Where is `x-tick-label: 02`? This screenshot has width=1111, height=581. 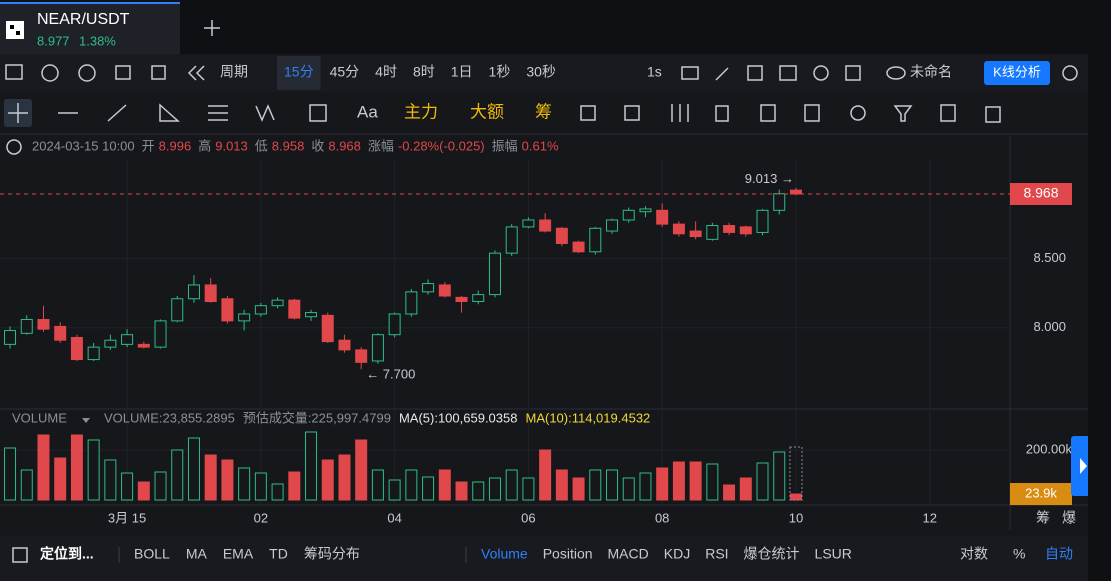
x-tick-label: 02 is located at coordinates (261, 517).